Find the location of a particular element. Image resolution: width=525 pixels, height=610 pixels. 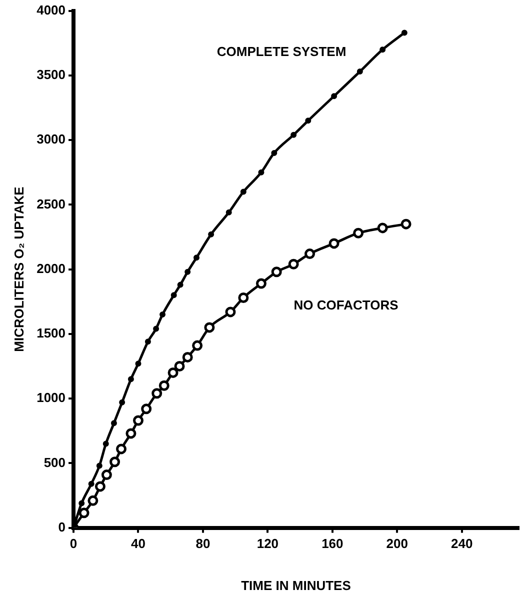

x-tick-label: 160 is located at coordinates (333, 544).